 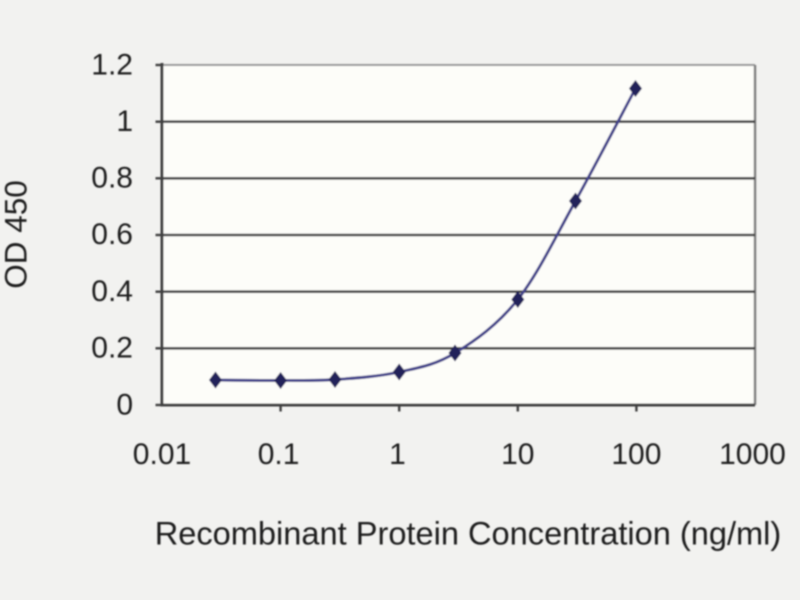 What do you see at coordinates (124, 405) in the screenshot?
I see `svg-text: 0` at bounding box center [124, 405].